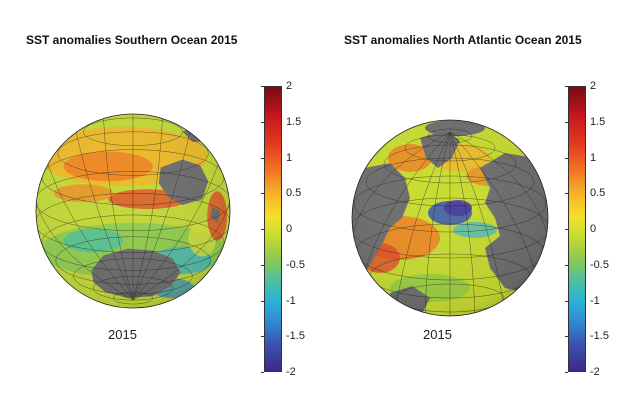  I want to click on map-title: SST anomalies North Atlantic Ocean 2015, so click(463, 40).